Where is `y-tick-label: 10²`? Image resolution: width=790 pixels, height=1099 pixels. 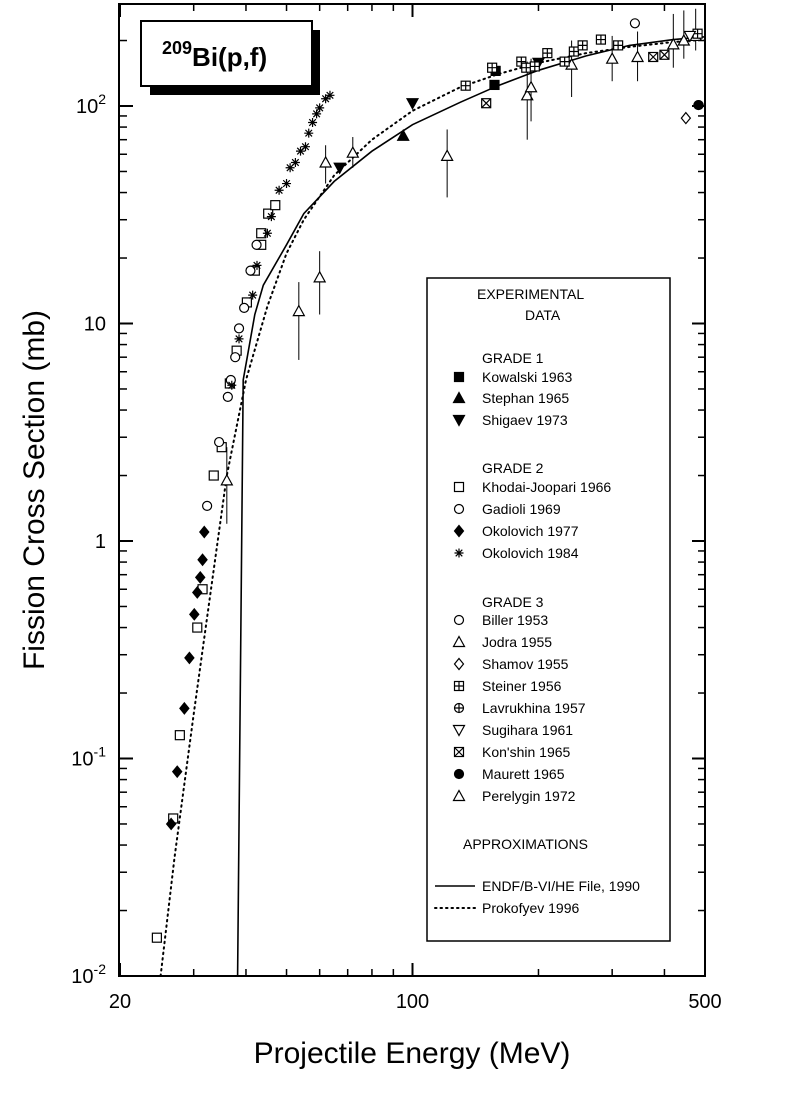 y-tick-label: 10² is located at coordinates (91, 104).